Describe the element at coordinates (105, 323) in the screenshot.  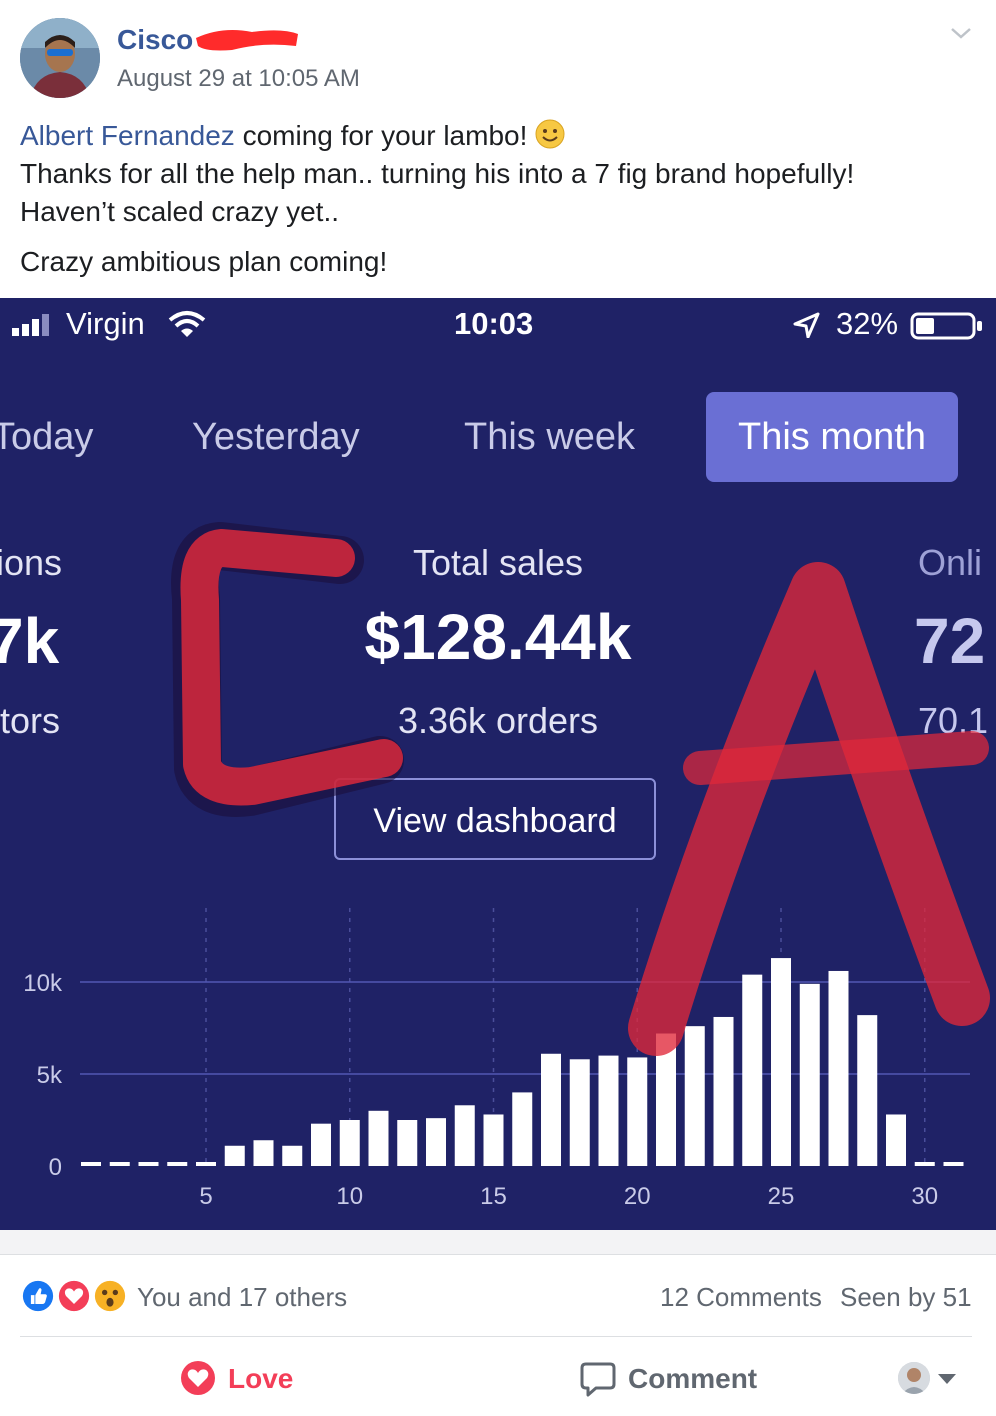
I see `carrier-name: Virgin` at that location.